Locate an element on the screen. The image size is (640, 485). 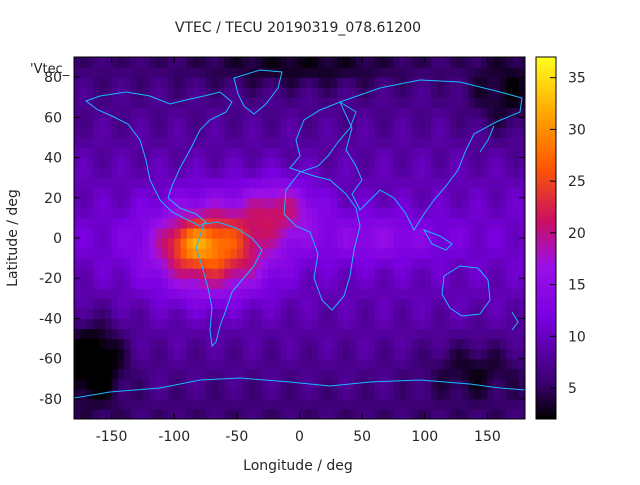
chart-title: VTEC / TECU 20190319_078.61200 is located at coordinates (298, 28).